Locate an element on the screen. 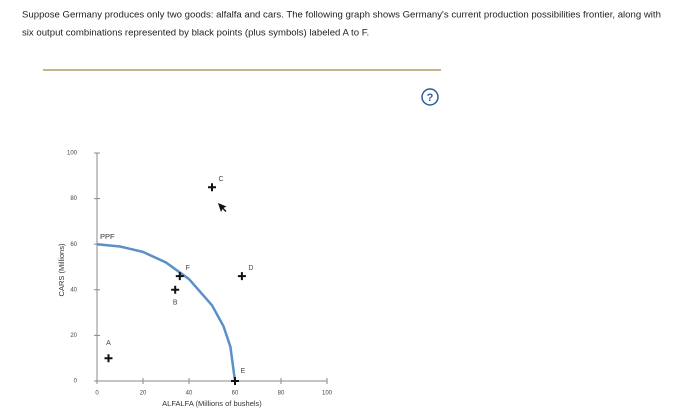 This screenshot has height=419, width=700. y-tick-label: 20 is located at coordinates (73, 336).